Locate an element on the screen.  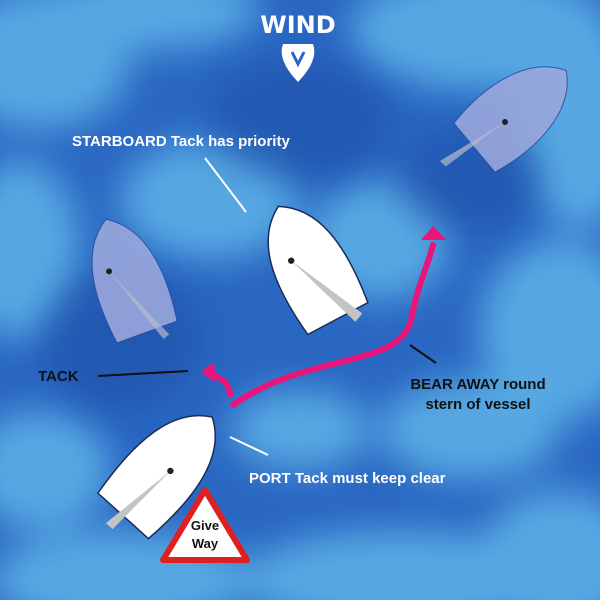
tack-label: TACK is located at coordinates (58, 376).